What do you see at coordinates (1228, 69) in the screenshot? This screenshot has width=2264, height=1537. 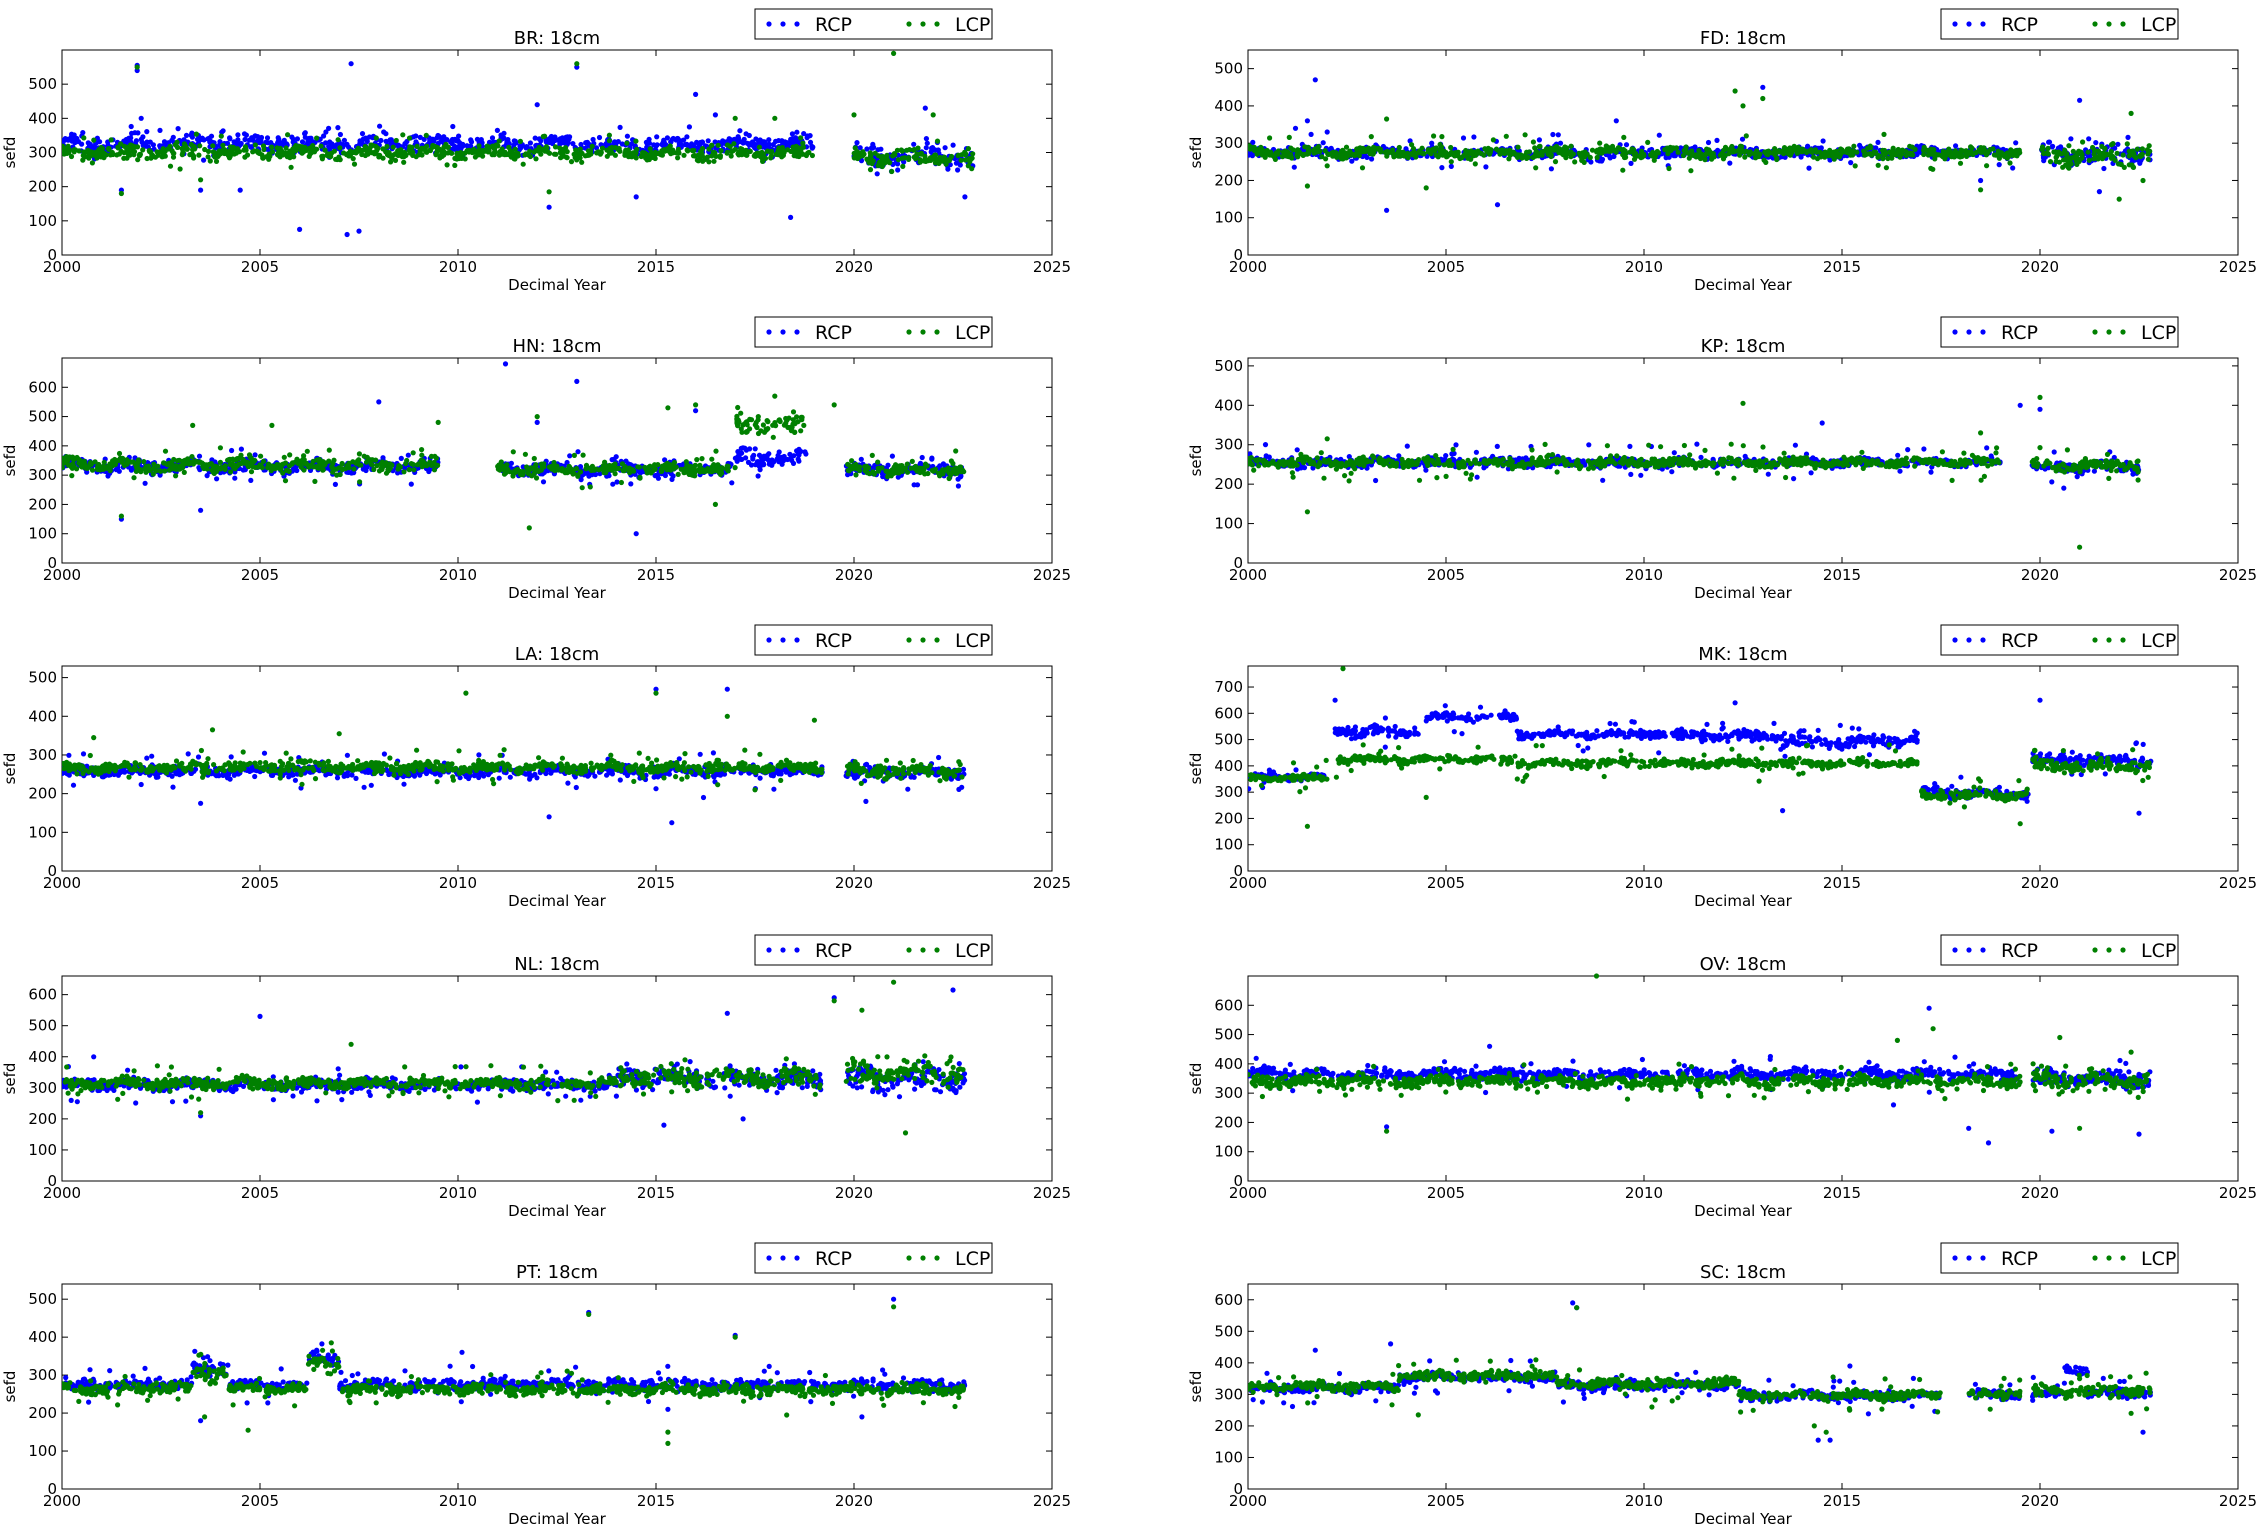 I see `y-tick-label: 500` at bounding box center [1228, 69].